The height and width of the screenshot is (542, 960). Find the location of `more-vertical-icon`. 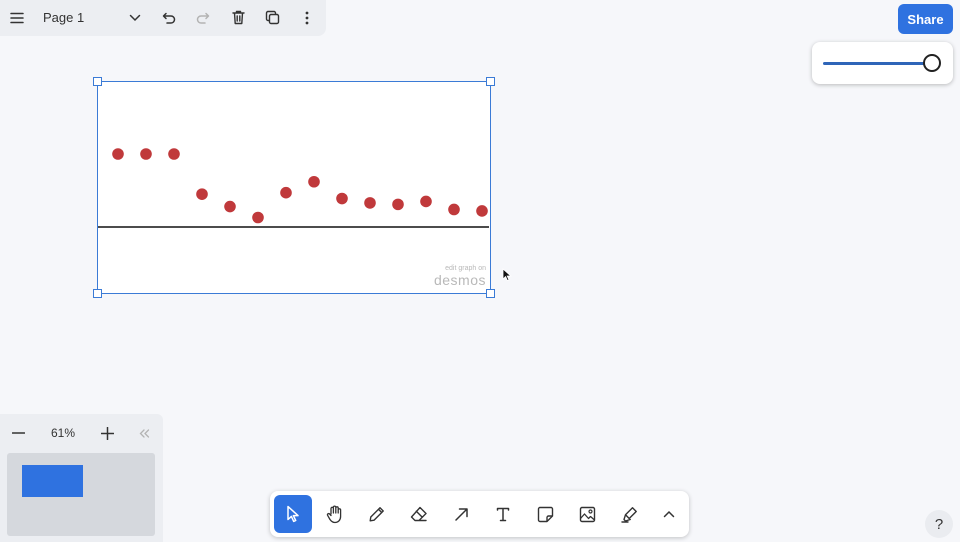

more-vertical-icon is located at coordinates (307, 18).